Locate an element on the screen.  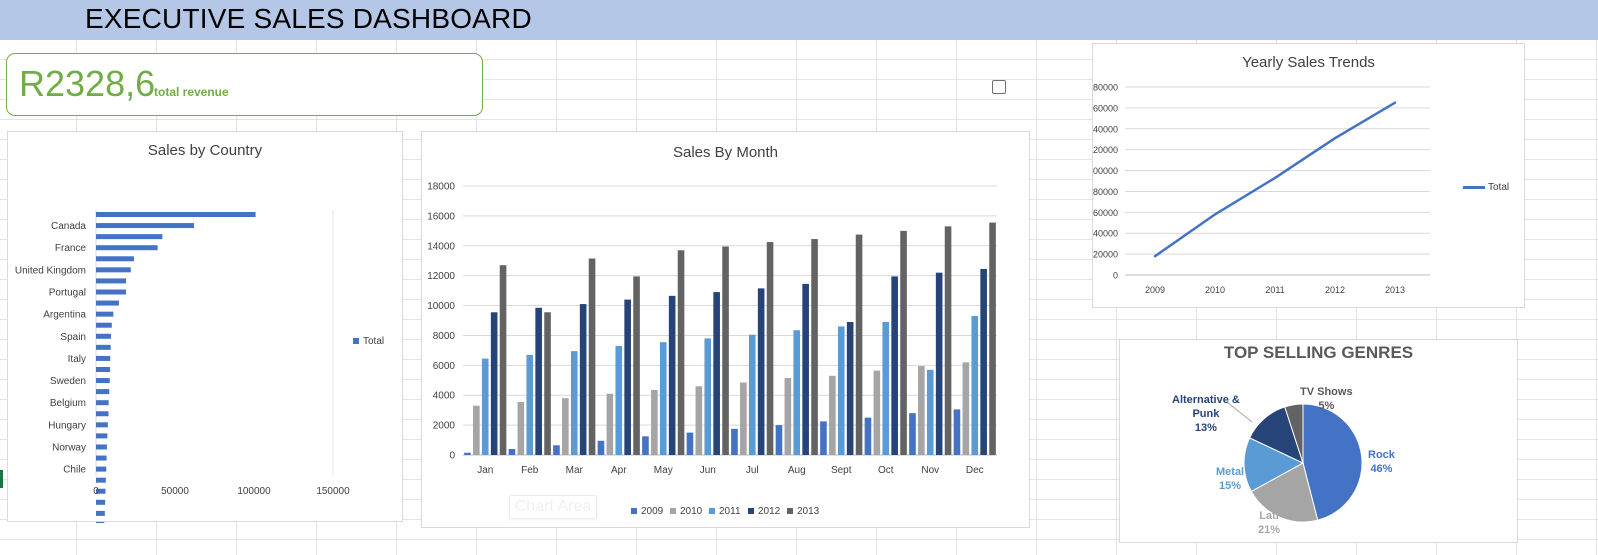
x-tick-label: 150000 is located at coordinates (333, 491).